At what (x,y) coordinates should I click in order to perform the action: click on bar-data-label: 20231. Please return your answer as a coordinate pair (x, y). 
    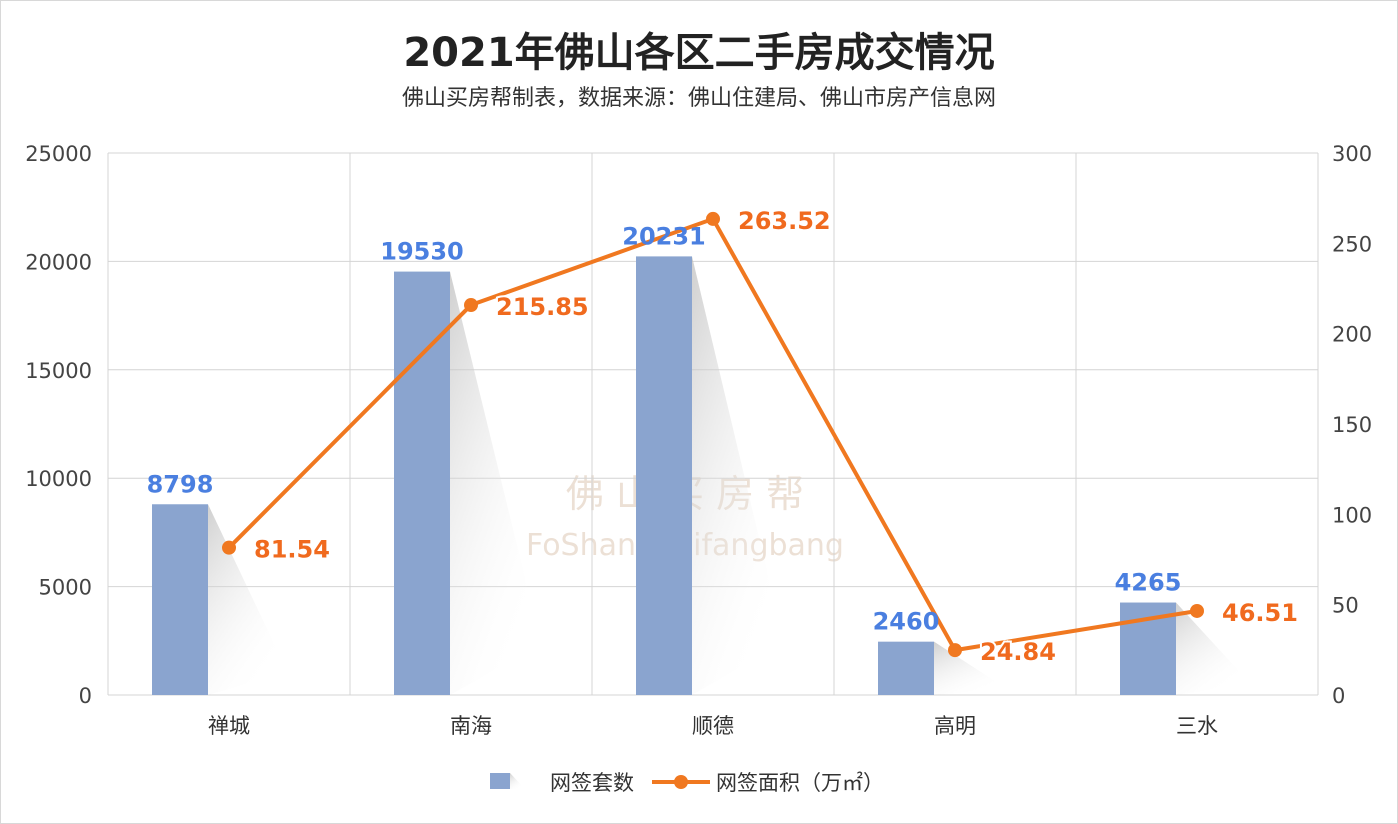
    Looking at the image, I should click on (664, 236).